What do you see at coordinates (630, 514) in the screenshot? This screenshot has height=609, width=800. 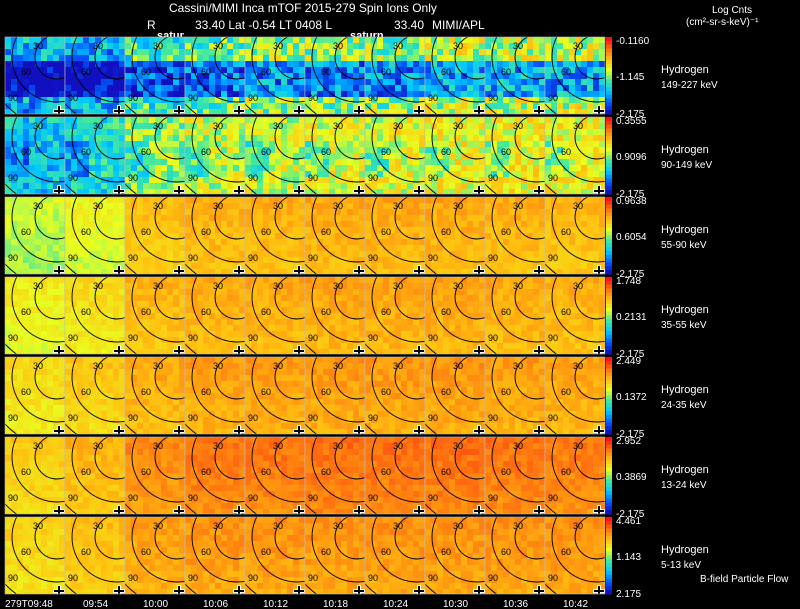 I see `colorbar-min-label: -2.175` at bounding box center [630, 514].